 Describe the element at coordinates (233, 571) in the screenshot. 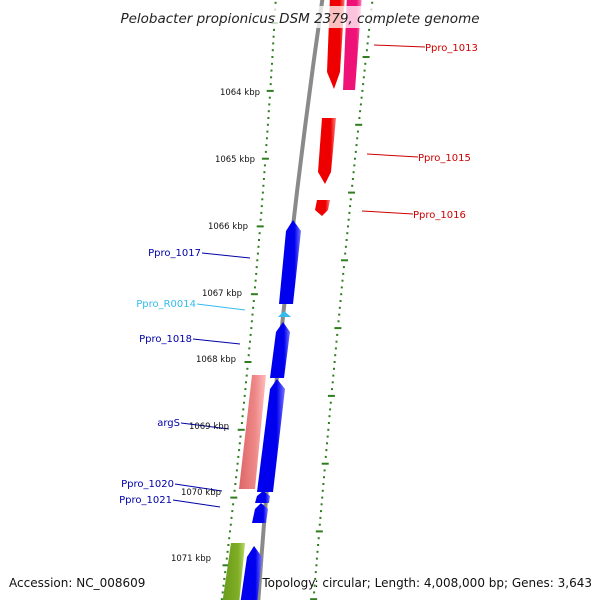

I see `gene-olive` at that location.